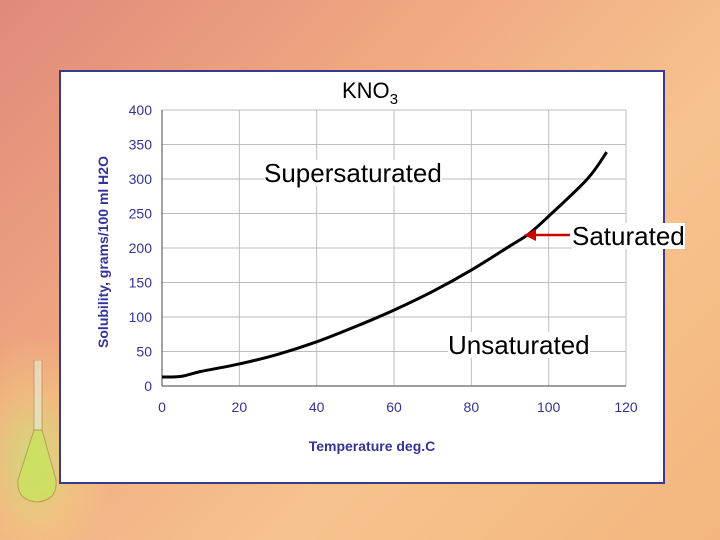 Image resolution: width=720 pixels, height=540 pixels. Describe the element at coordinates (353, 173) in the screenshot. I see `annotation-supersaturated: Supersaturated` at that location.